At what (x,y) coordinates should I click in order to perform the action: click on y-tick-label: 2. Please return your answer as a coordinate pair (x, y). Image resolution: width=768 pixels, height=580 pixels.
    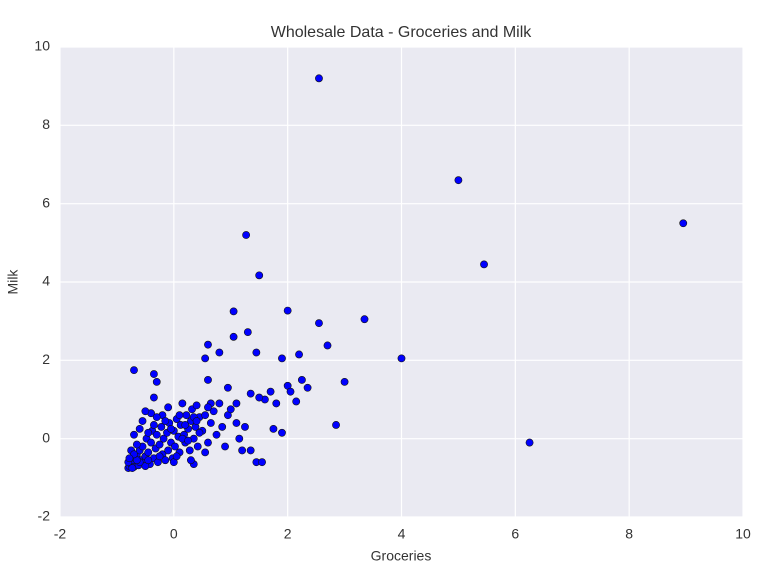
    Looking at the image, I should click on (46, 359).